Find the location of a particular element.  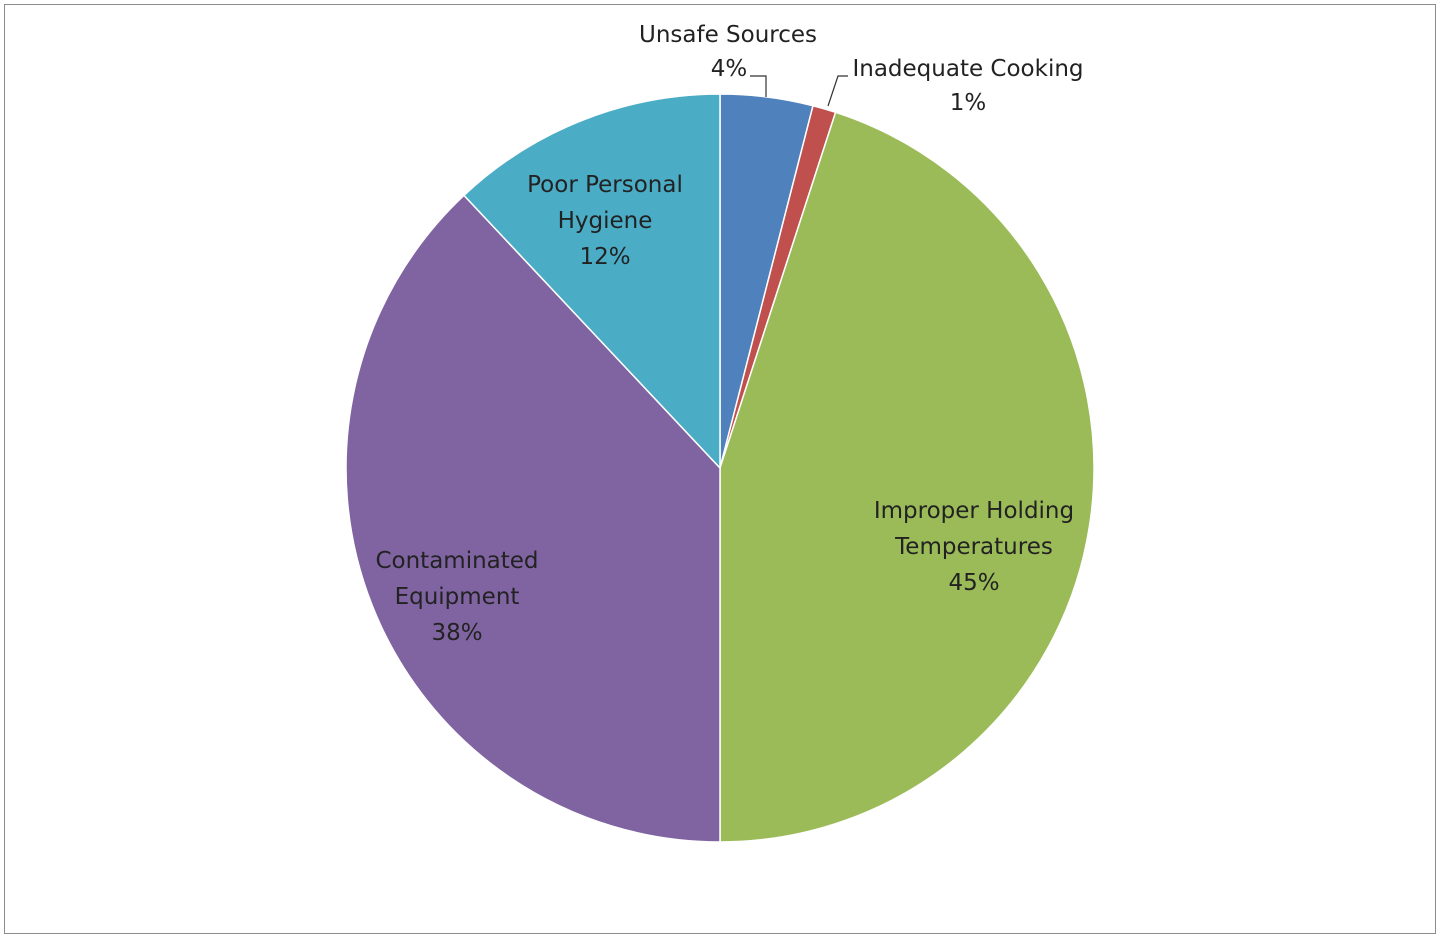

label-percent-unsafe-sources: 4% is located at coordinates (729, 69).